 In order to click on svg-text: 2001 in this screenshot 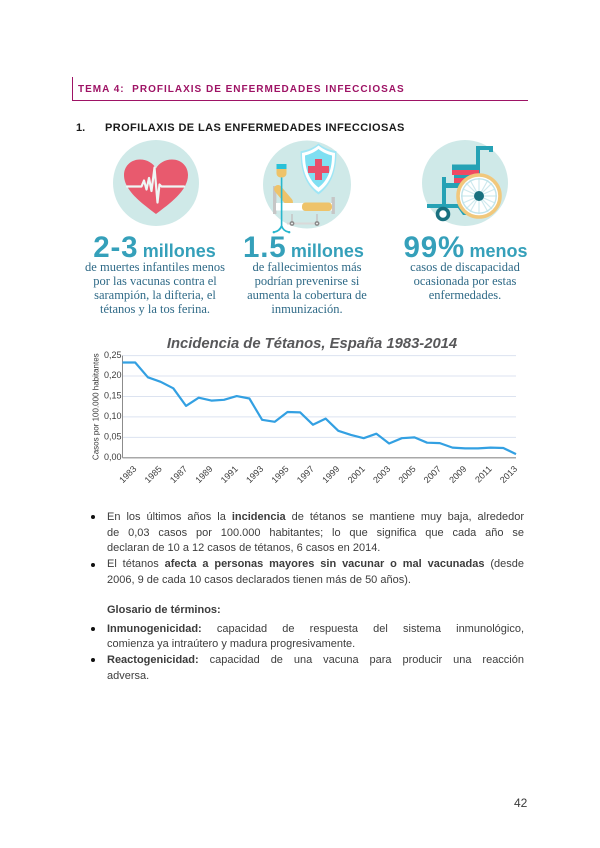, I will do `click(356, 474)`.